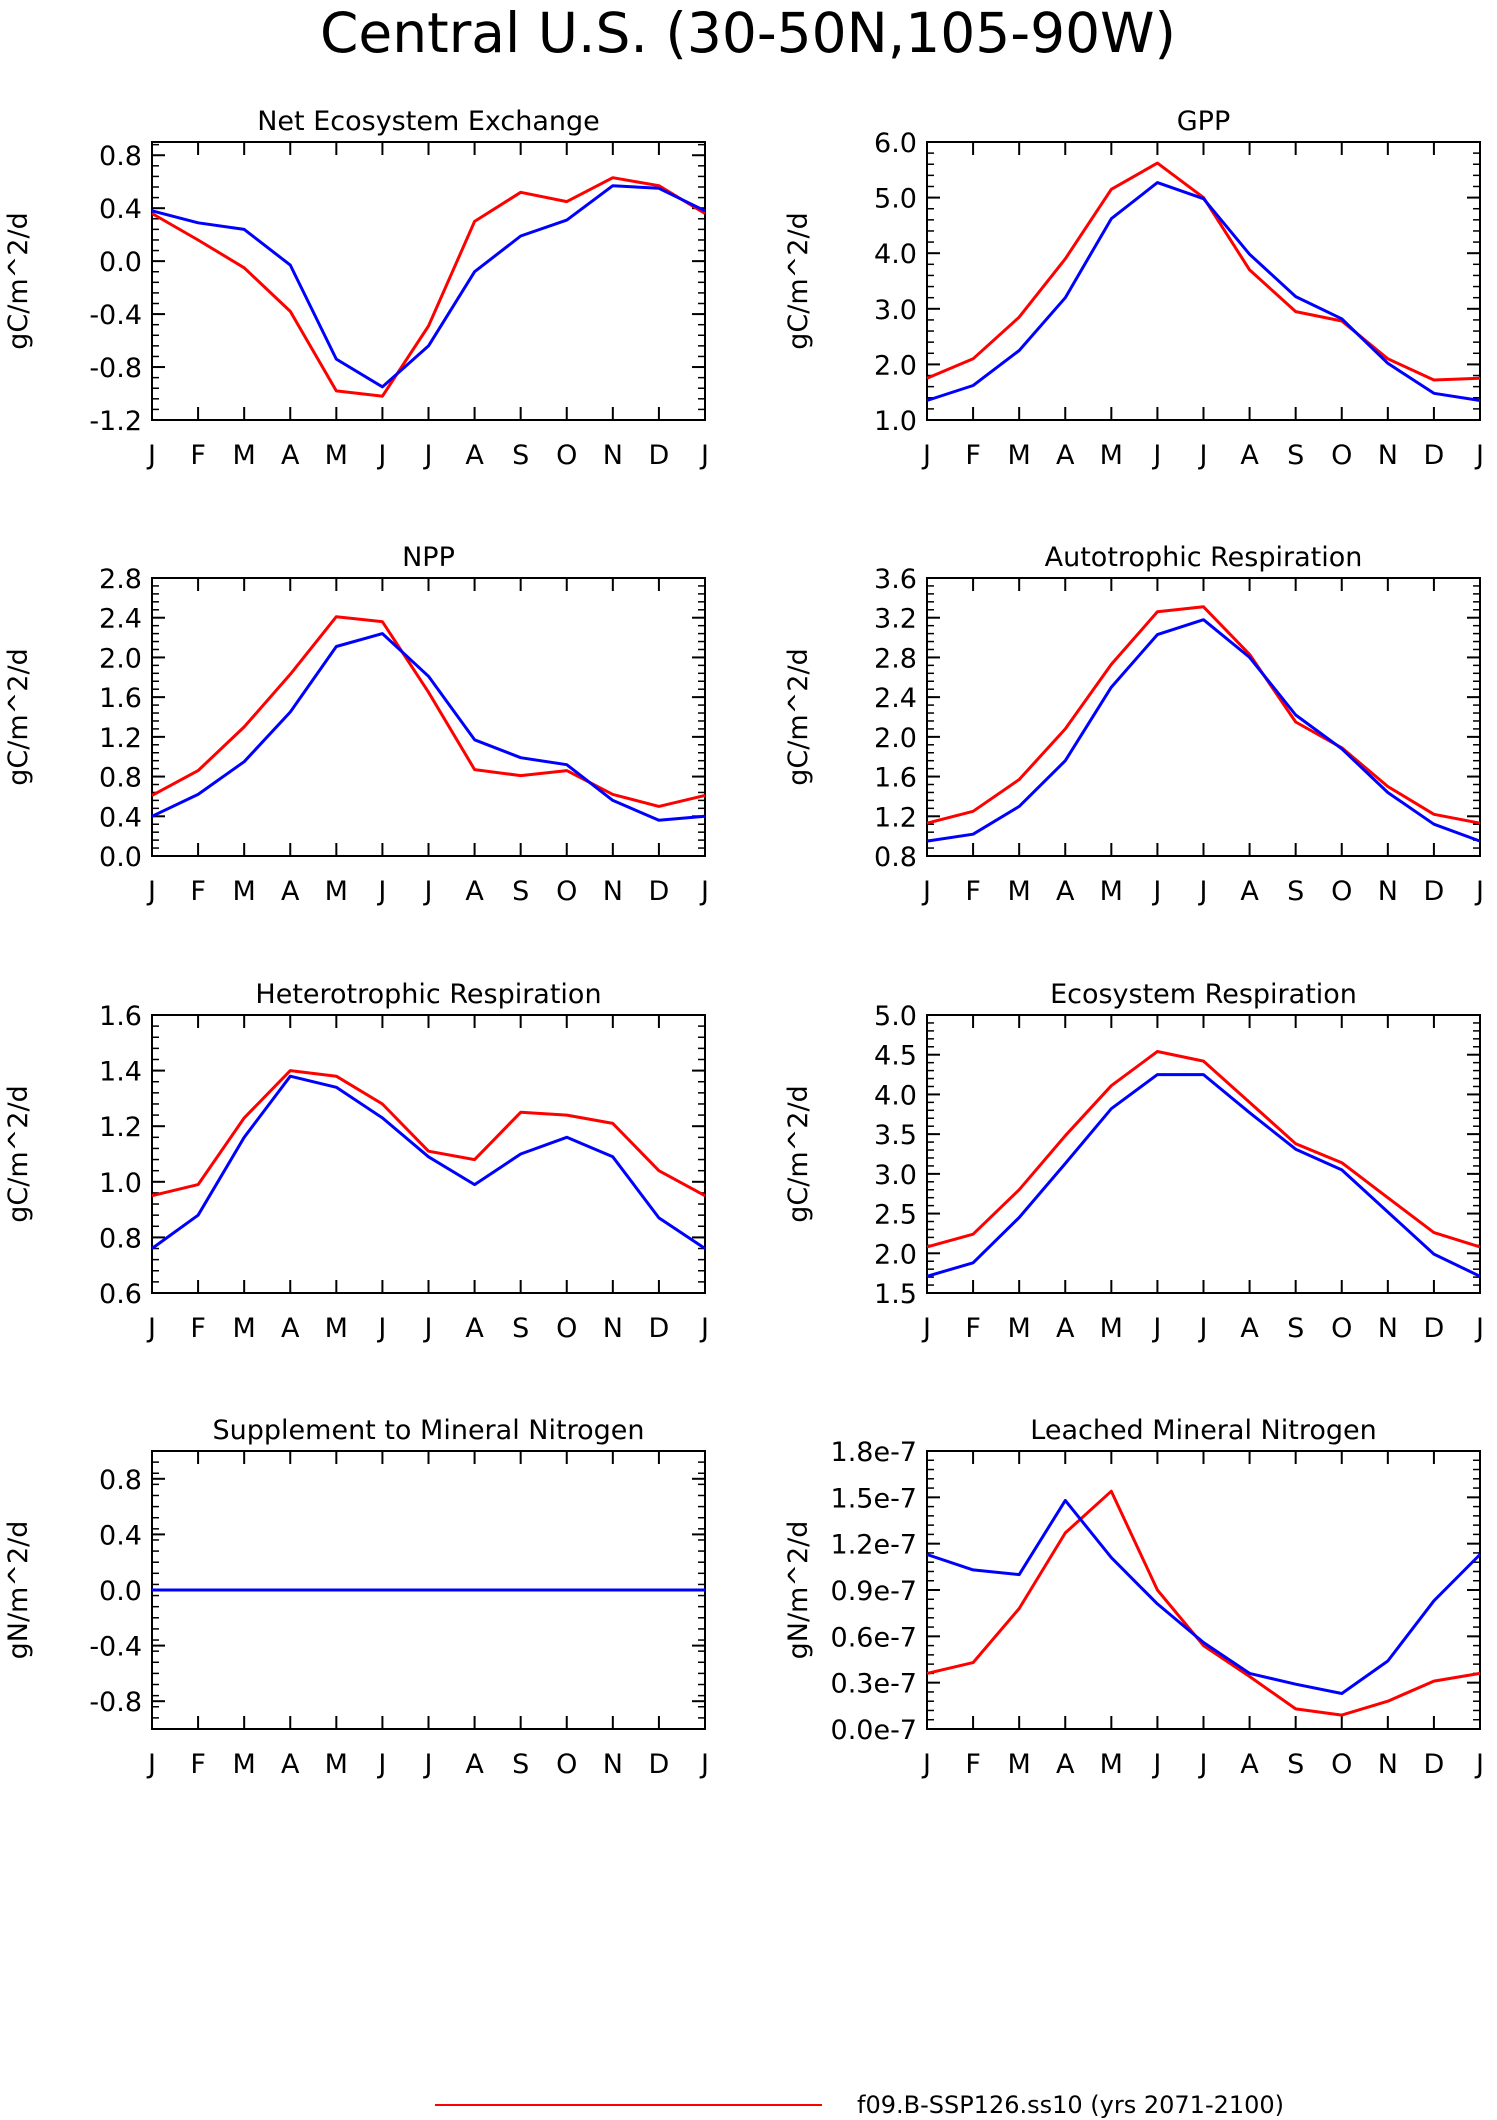 The height and width of the screenshot is (2120, 1497). I want to click on y-tick-label: 3.6, so click(895, 579).